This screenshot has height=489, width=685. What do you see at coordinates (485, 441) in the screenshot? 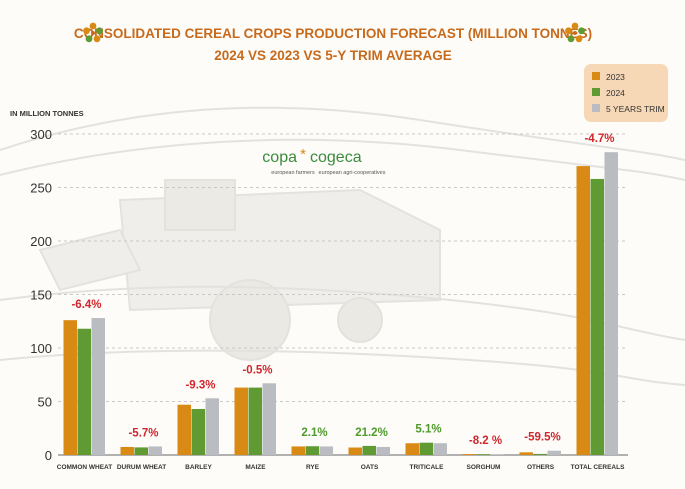
I see `change-label: -8.2 %` at bounding box center [485, 441].